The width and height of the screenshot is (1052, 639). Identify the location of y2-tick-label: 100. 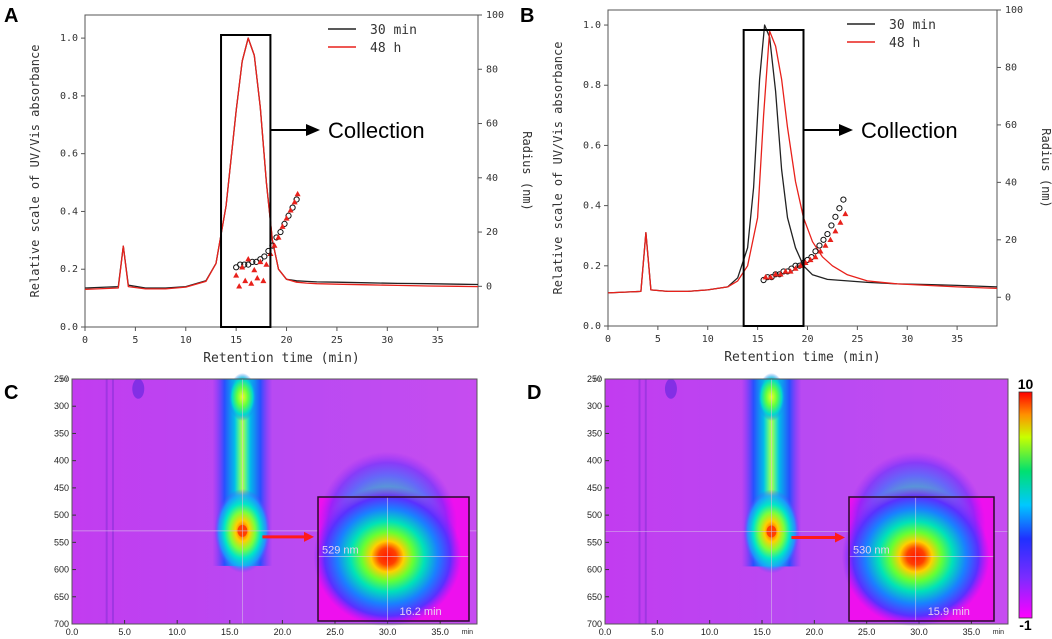
(495, 15).